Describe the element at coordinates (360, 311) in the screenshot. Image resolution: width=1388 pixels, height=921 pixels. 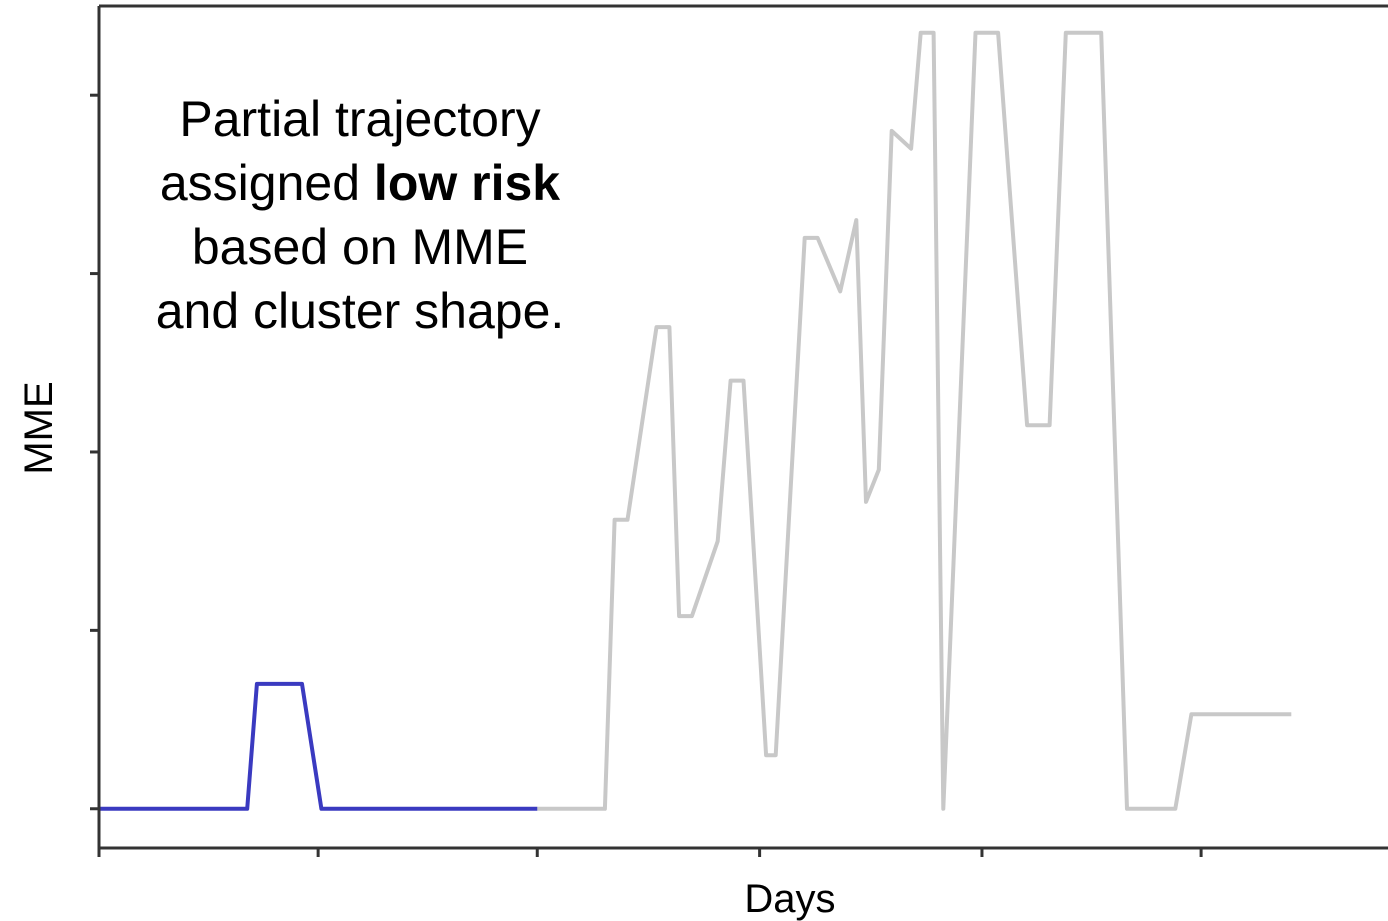
I see `annotation-line: and cluster shape.` at that location.